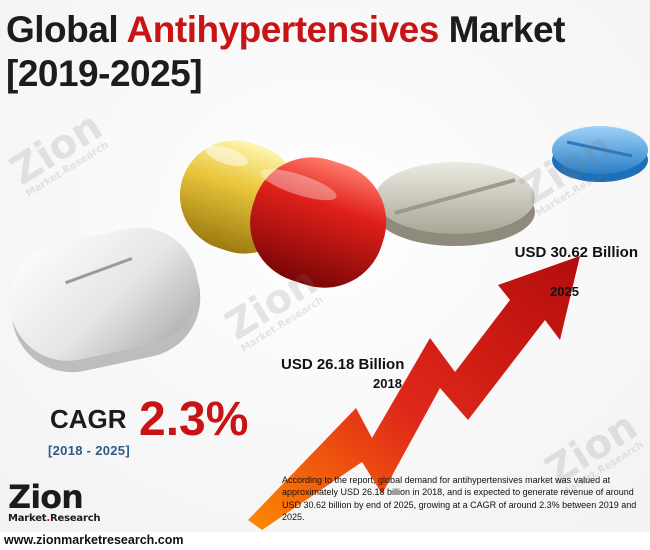  What do you see at coordinates (89, 450) in the screenshot?
I see `cagr-period: [2018 - 2025]` at bounding box center [89, 450].